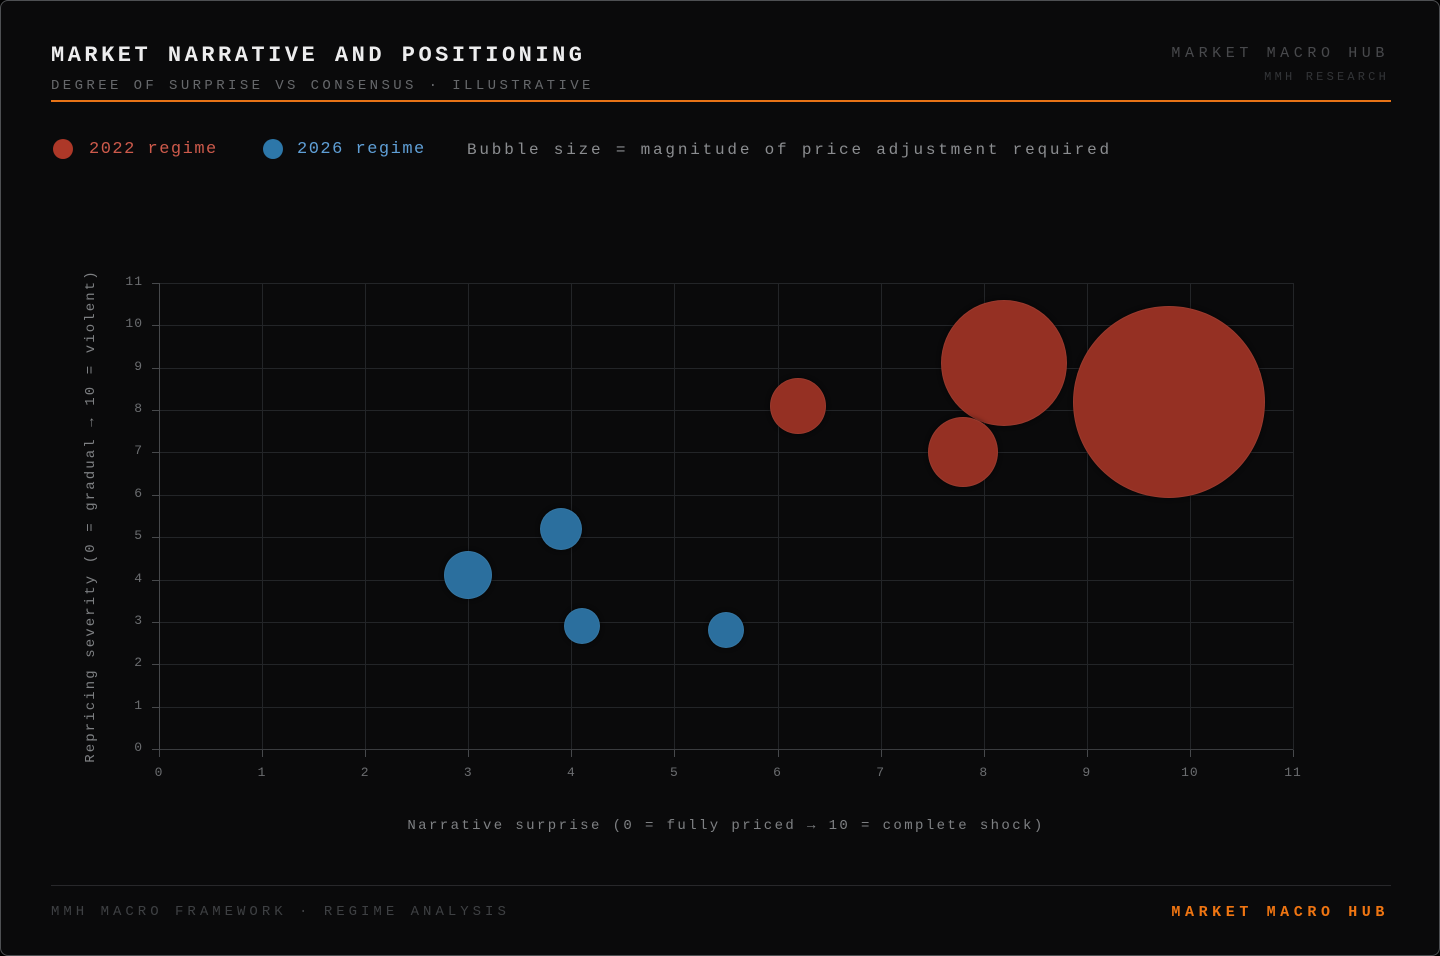 This screenshot has width=1440, height=956. I want to click on y-tick-label-2: 2, so click(138, 663).